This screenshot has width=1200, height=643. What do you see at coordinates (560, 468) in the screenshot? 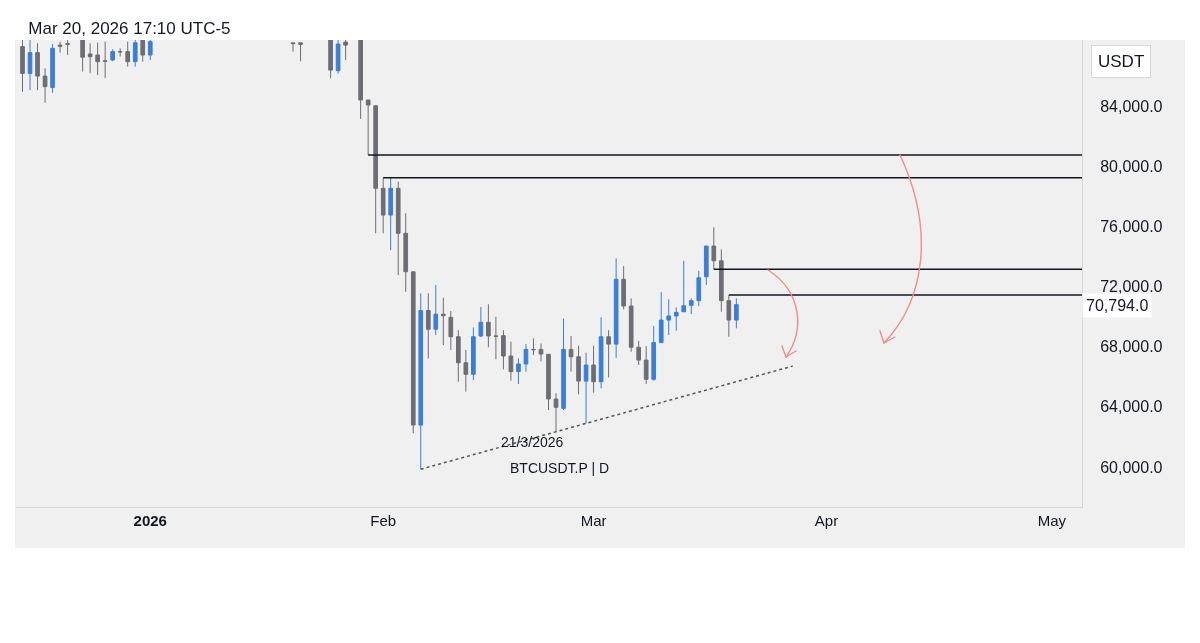
I see `annotation: BTCUSDT.P | D` at bounding box center [560, 468].